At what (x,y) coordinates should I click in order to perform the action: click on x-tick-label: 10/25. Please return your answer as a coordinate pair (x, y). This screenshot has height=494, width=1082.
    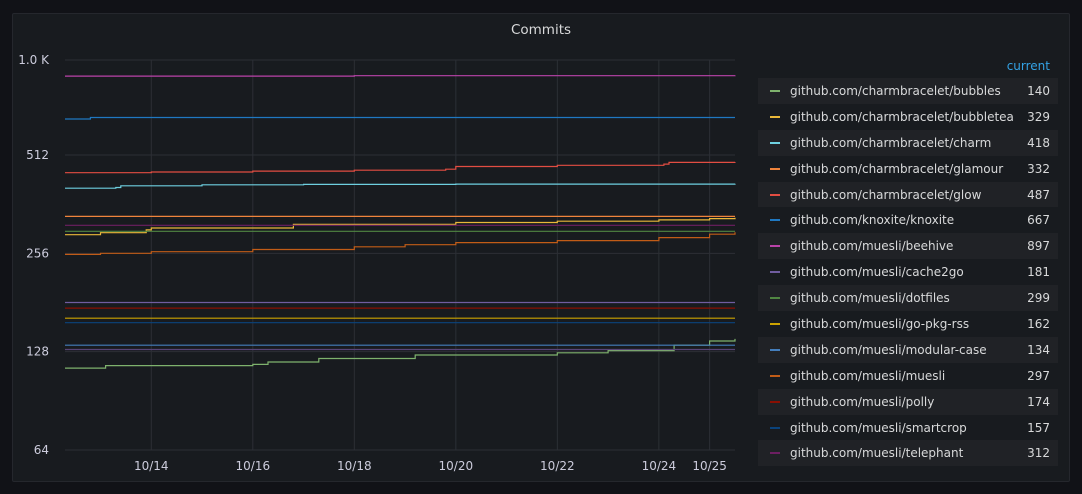
    Looking at the image, I should click on (709, 466).